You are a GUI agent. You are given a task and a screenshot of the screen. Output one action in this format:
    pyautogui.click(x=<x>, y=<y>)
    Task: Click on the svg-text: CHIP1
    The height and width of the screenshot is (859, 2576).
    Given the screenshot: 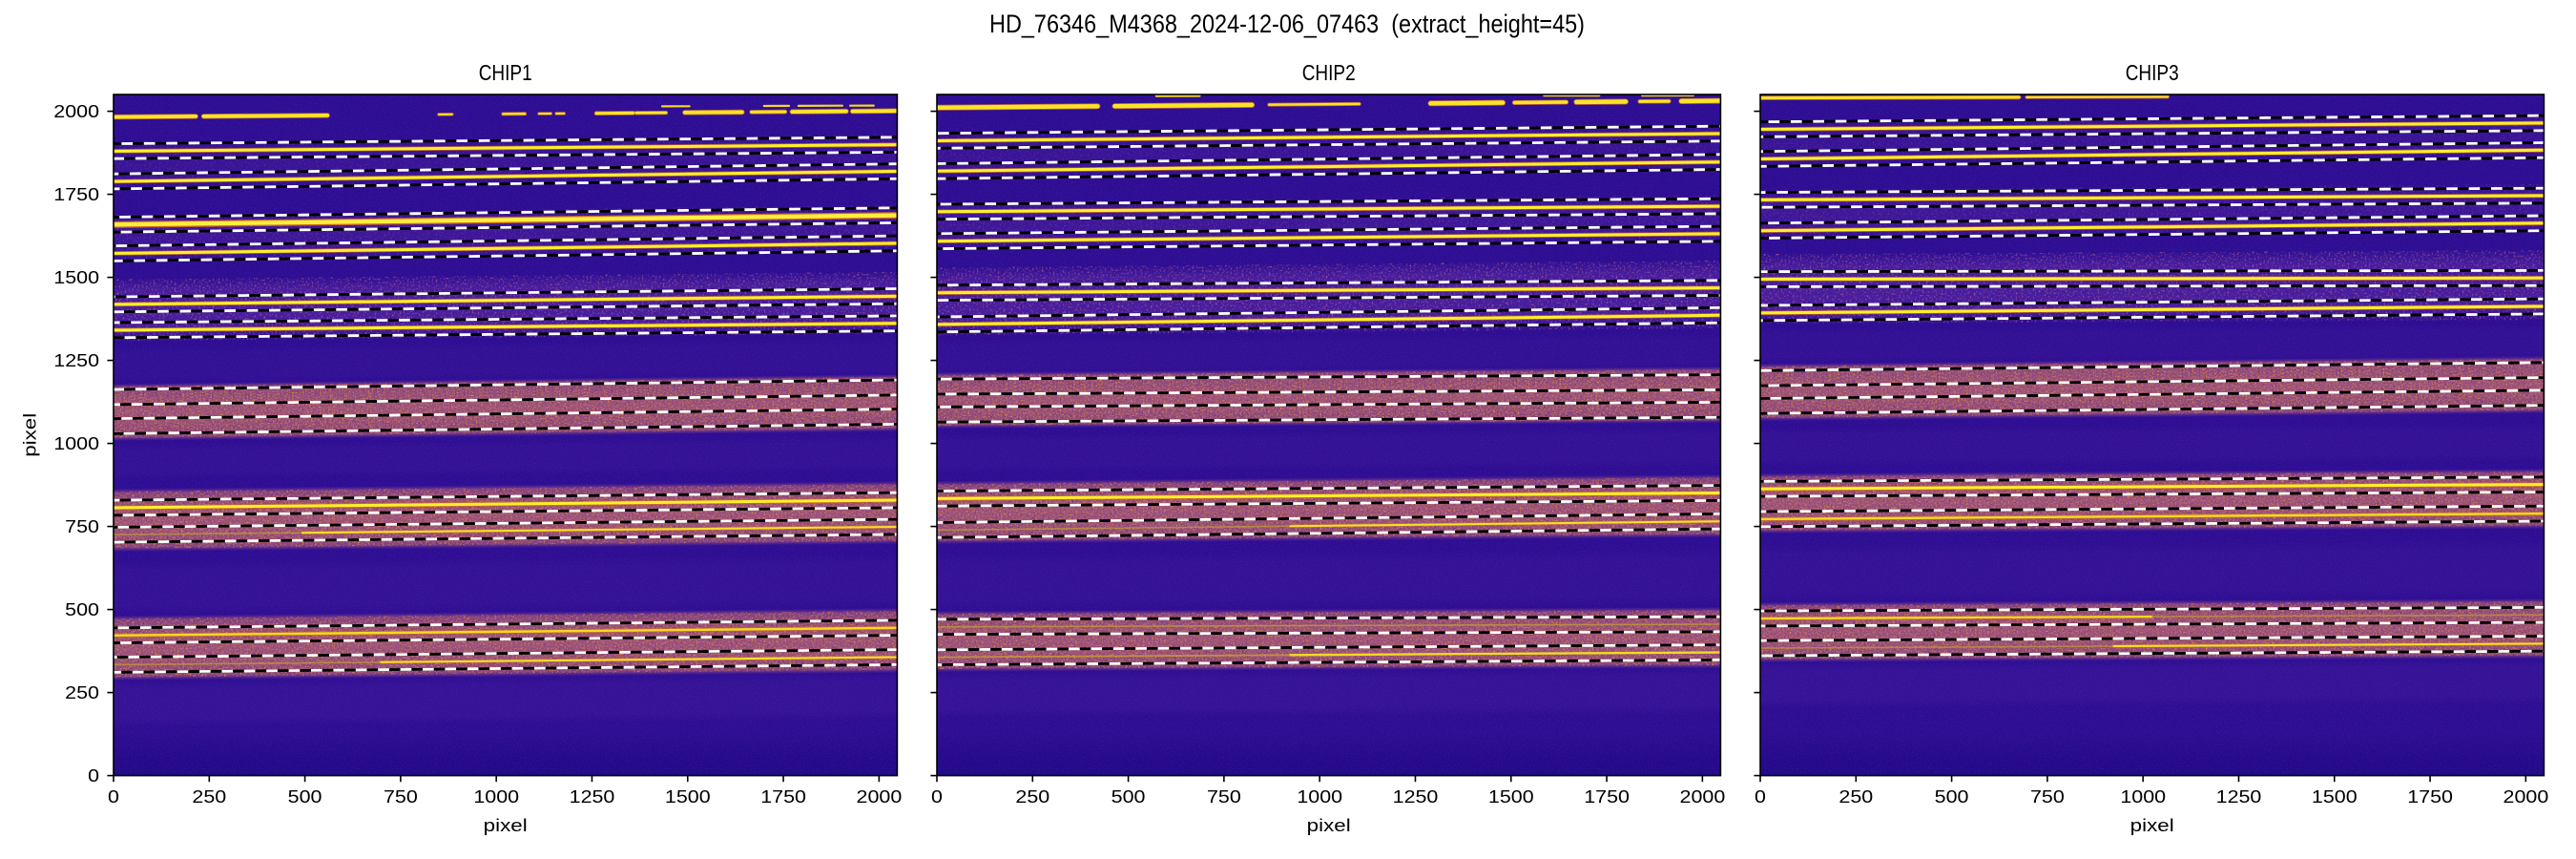 What is the action you would take?
    pyautogui.click(x=505, y=72)
    